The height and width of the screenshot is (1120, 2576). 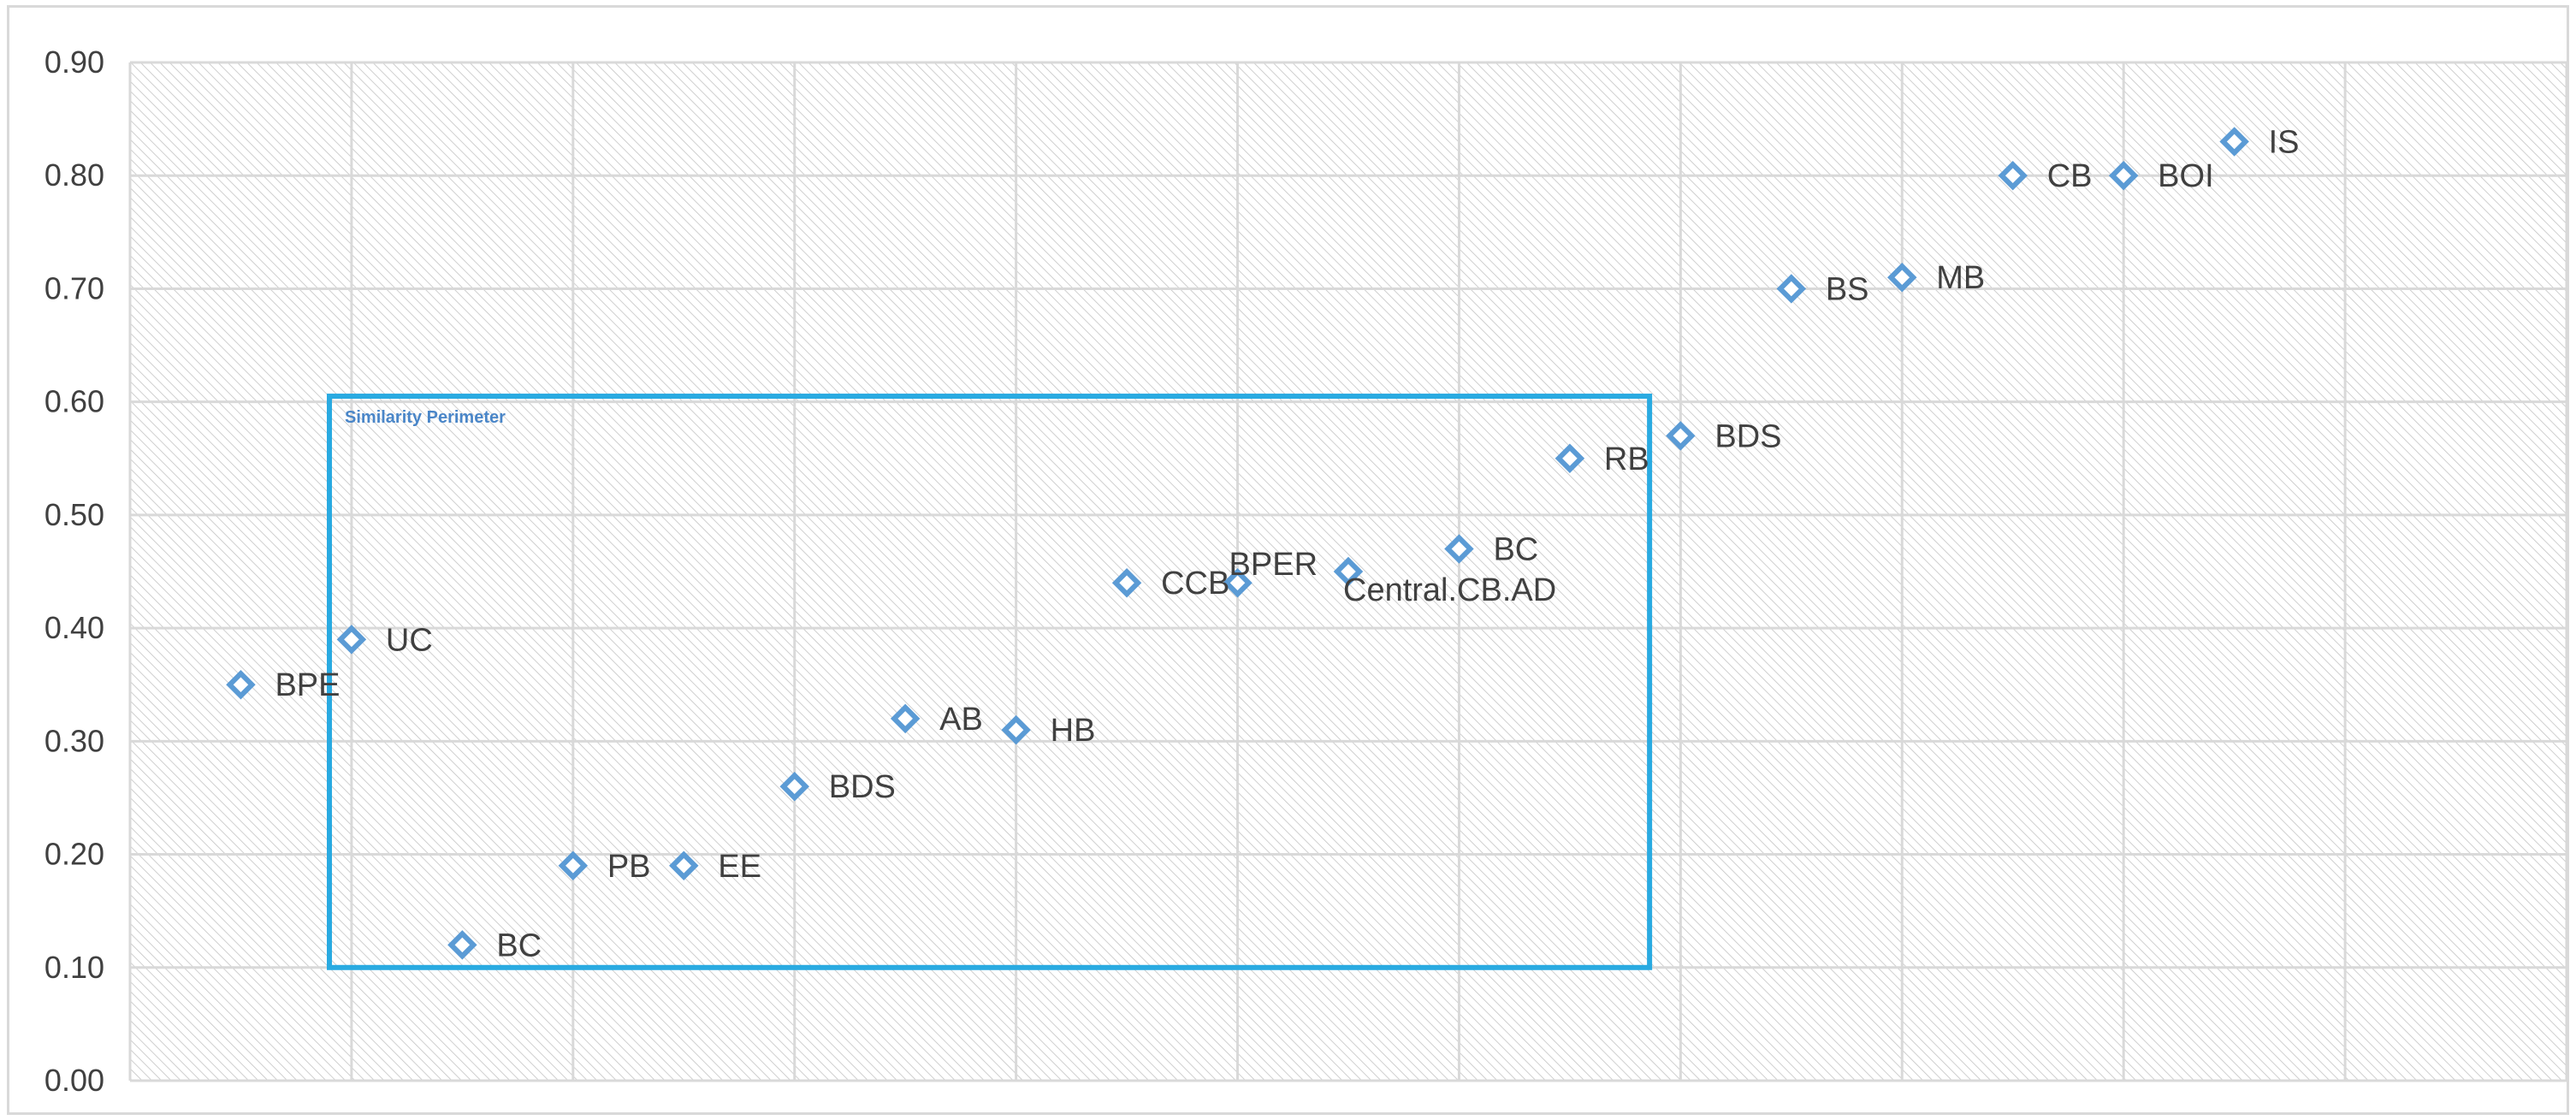 What do you see at coordinates (2185, 176) in the screenshot?
I see `data-point-label: BOI` at bounding box center [2185, 176].